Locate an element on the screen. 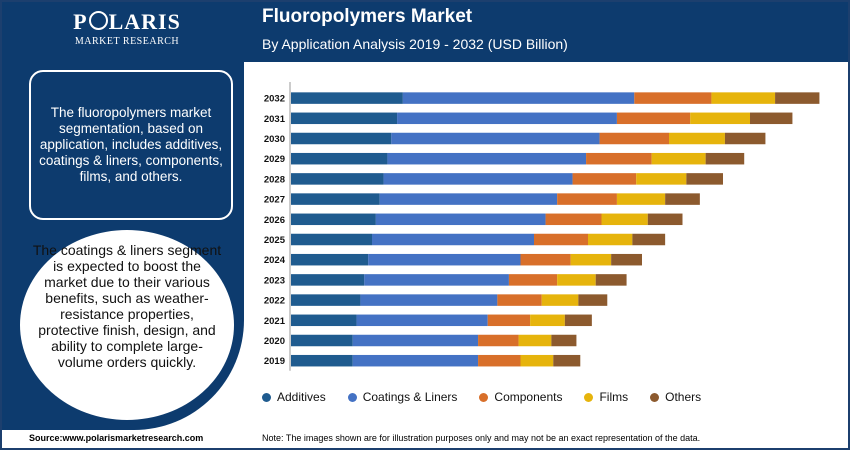  y-tick-label: 2027 is located at coordinates (274, 200).